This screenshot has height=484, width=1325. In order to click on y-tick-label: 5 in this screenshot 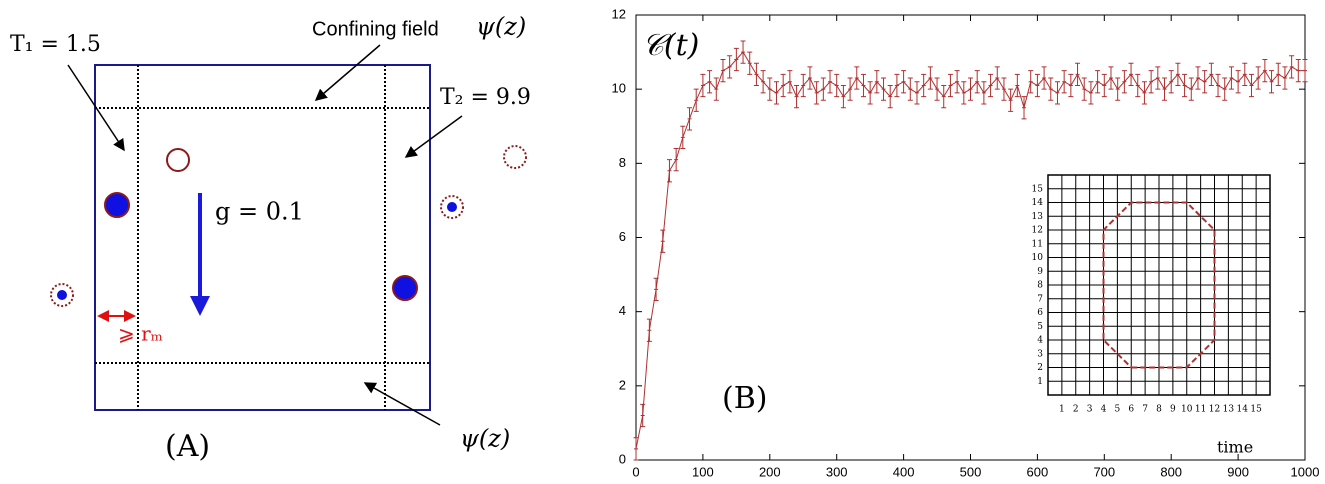, I will do `click(1040, 327)`.